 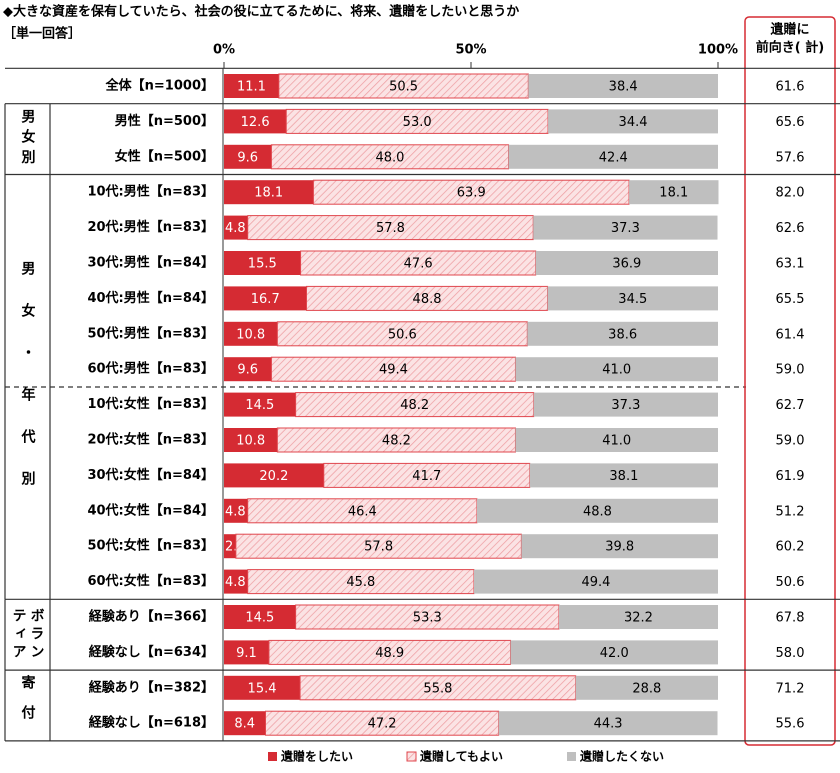 What do you see at coordinates (164, 156) in the screenshot?
I see `category-label: 女性【n=500】` at bounding box center [164, 156].